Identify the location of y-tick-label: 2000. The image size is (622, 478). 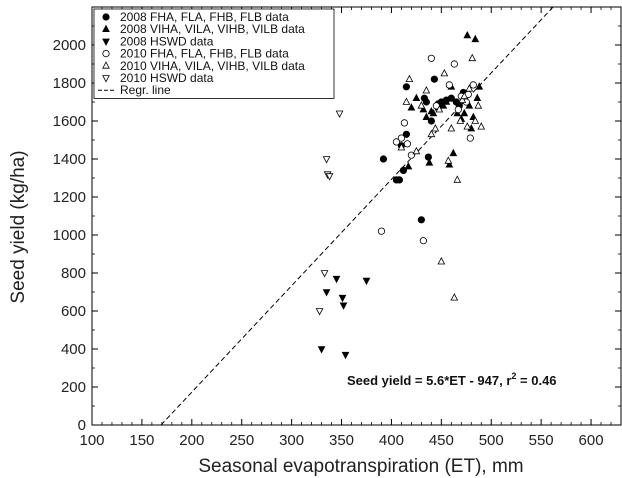
(69, 45).